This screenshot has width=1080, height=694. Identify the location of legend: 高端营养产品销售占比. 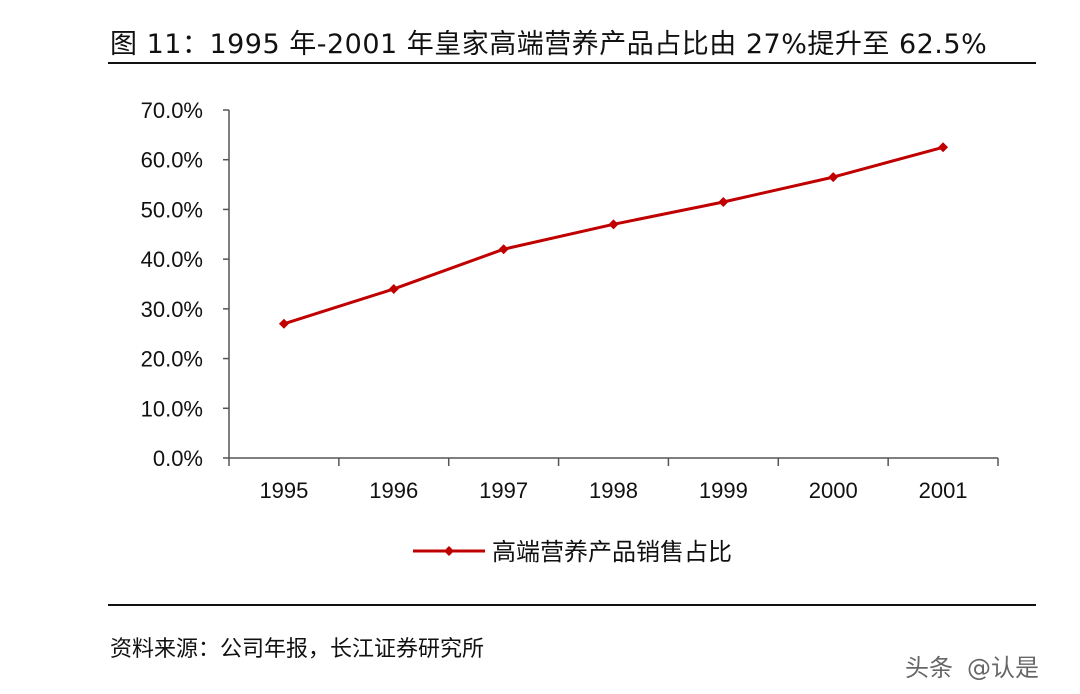
(572, 552).